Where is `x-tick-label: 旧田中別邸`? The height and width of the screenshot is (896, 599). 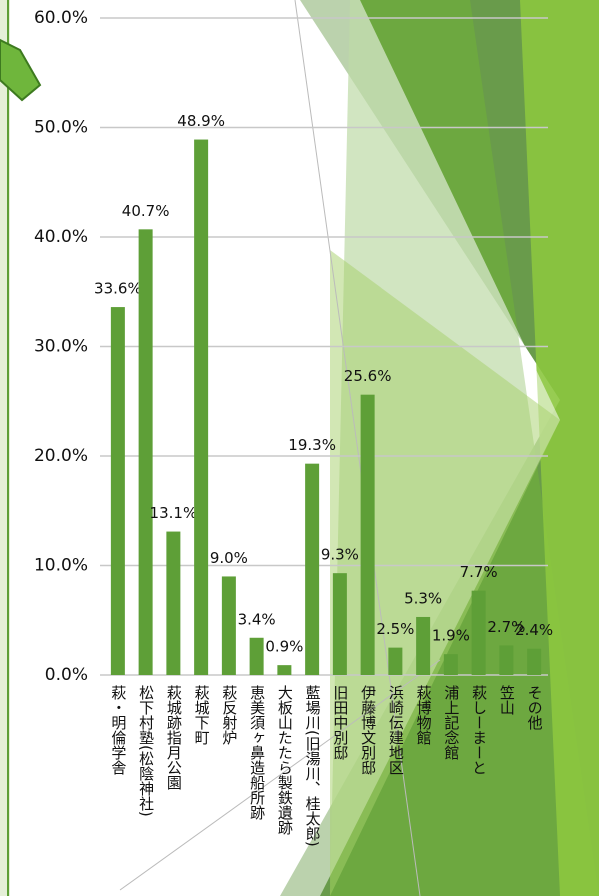
x-tick-label: 旧田中別邸 is located at coordinates (340, 723).